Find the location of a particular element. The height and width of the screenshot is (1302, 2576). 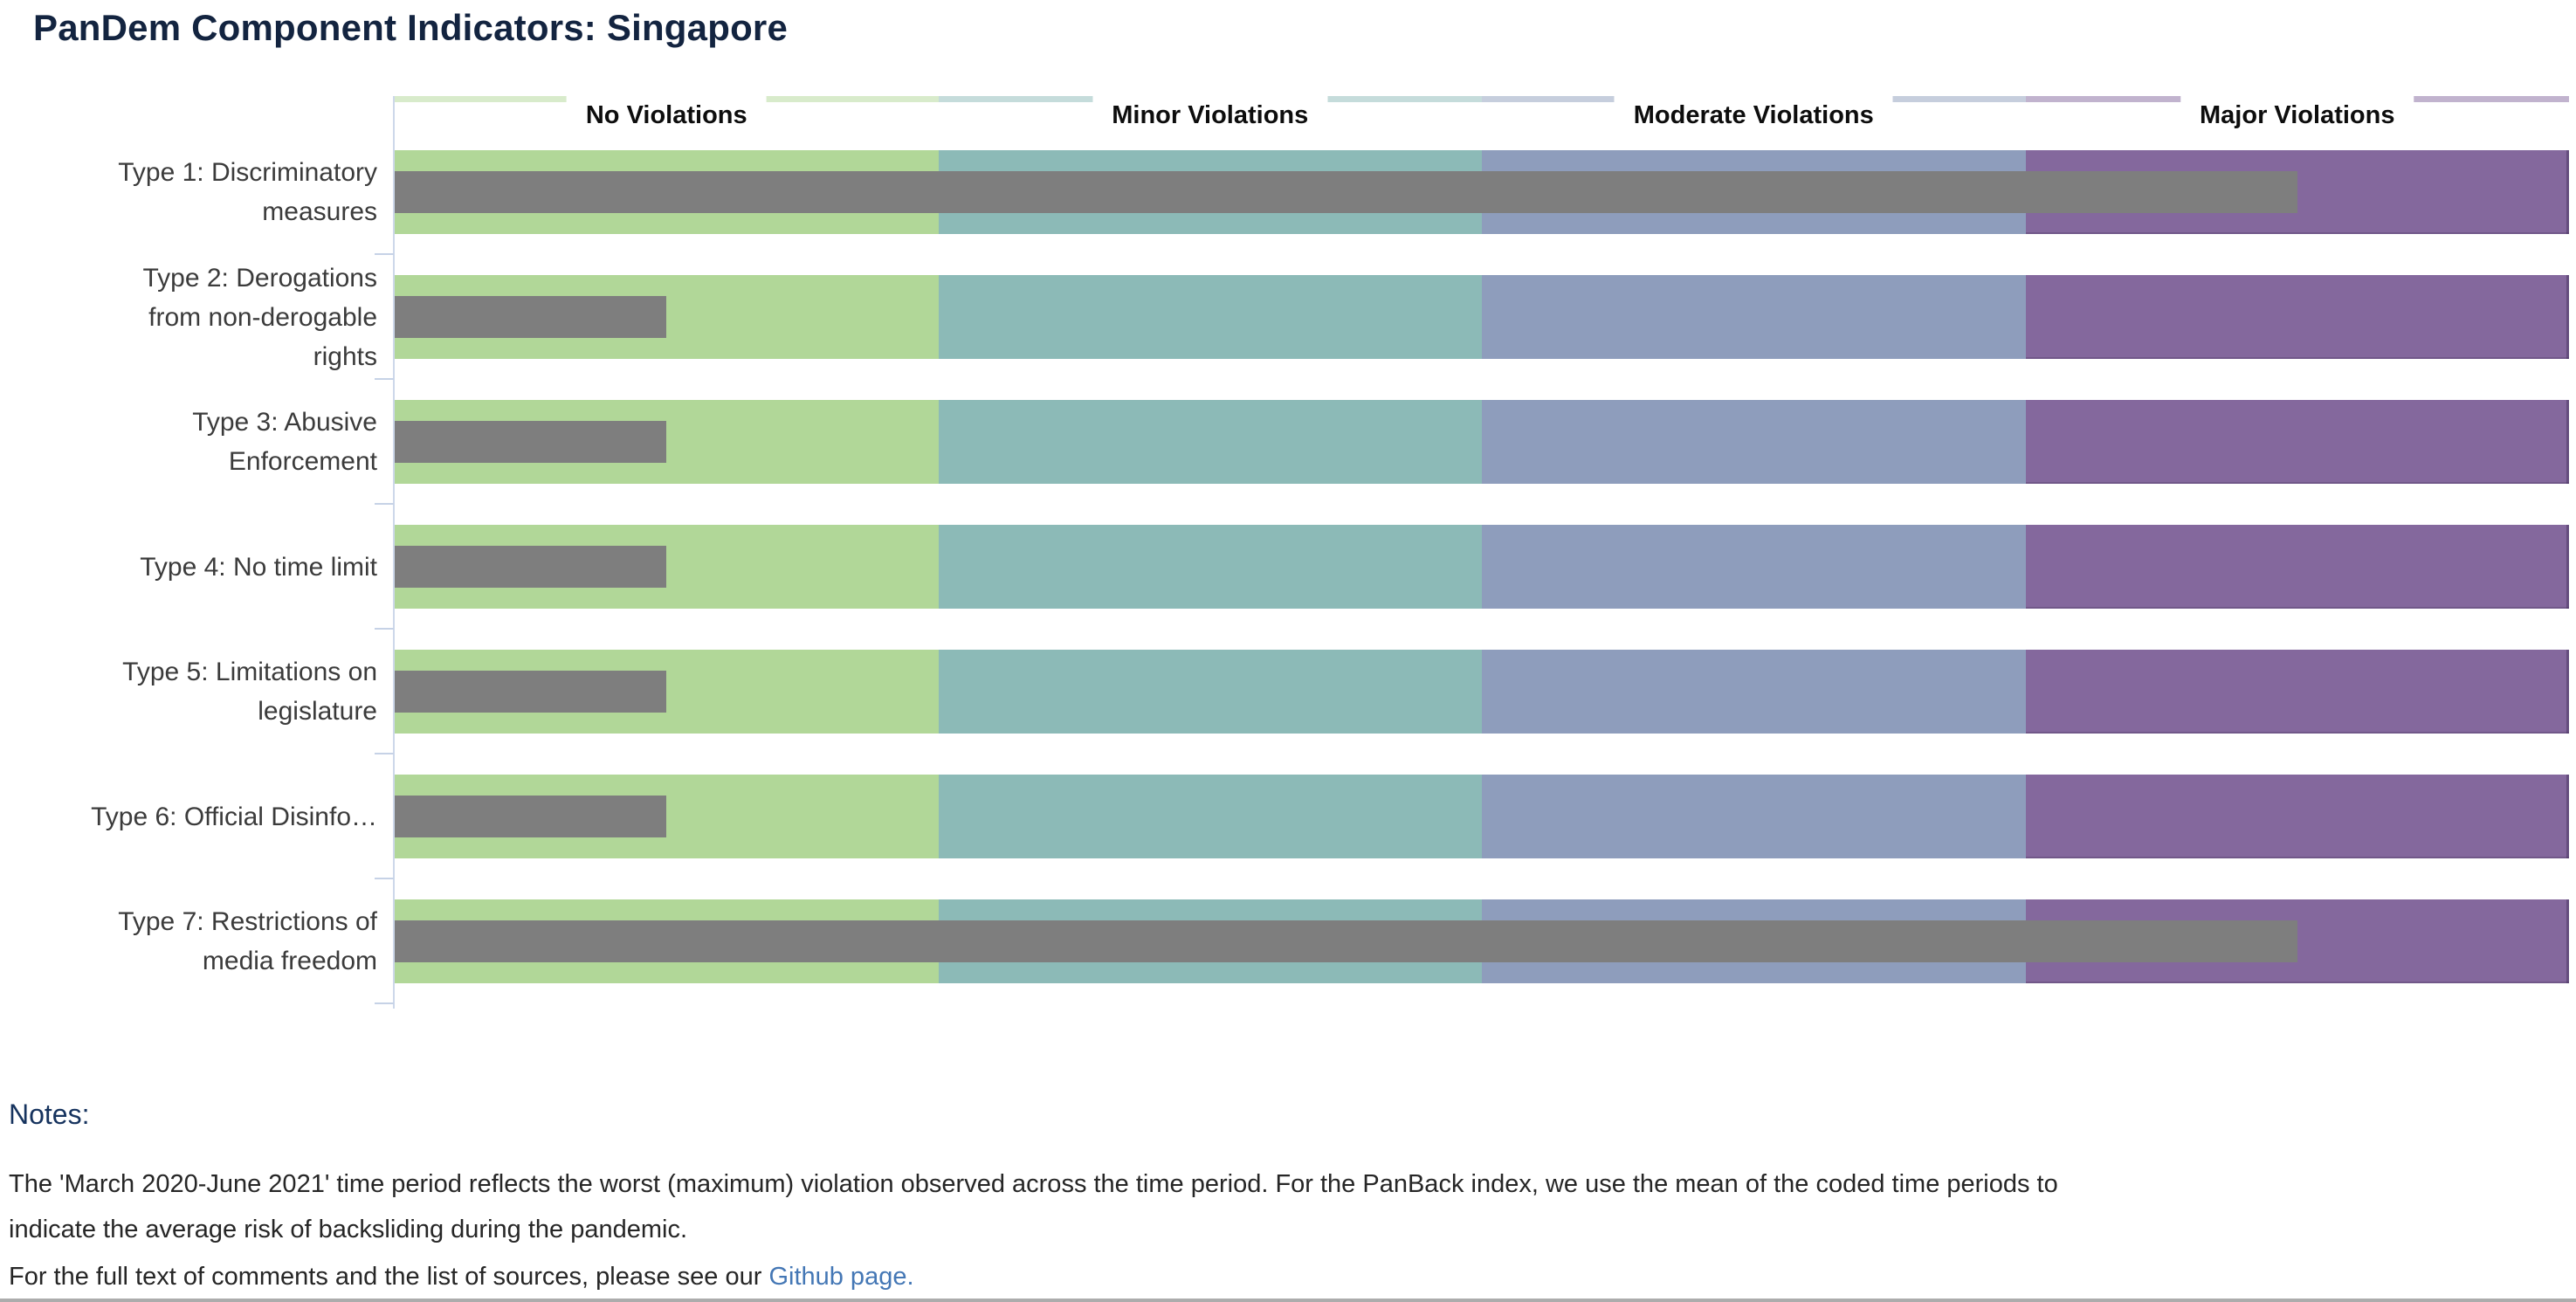

row-type-7: Type 7: Restrictions of media freedom is located at coordinates (1284, 941).